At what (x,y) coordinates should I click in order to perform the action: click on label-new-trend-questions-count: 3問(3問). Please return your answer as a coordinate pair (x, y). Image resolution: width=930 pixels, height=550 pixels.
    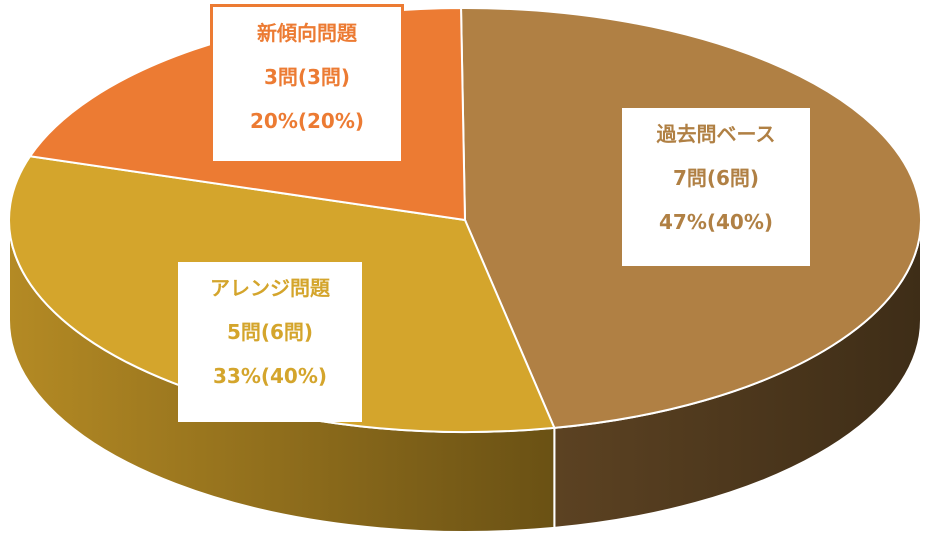
    Looking at the image, I should click on (307, 77).